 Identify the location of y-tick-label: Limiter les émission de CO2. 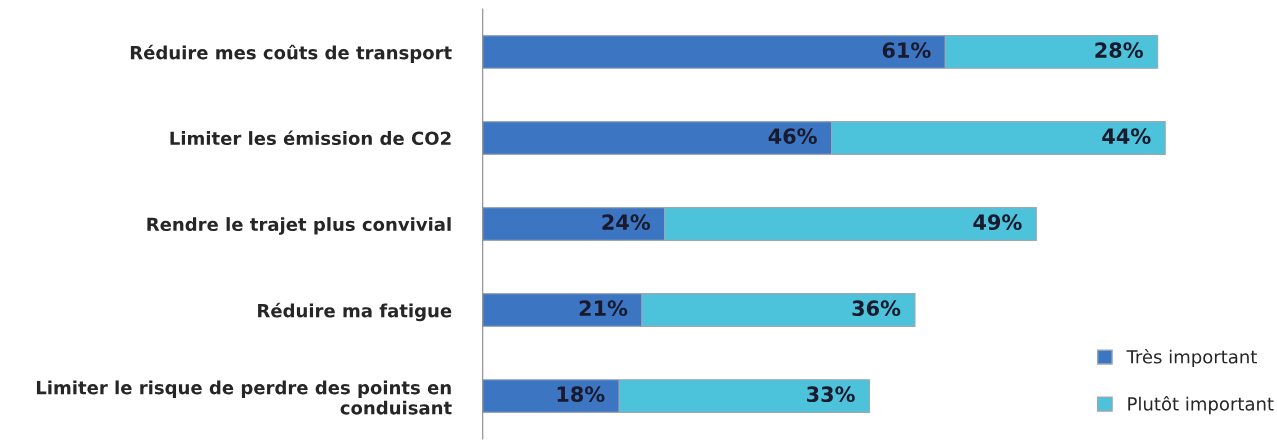
(310, 138).